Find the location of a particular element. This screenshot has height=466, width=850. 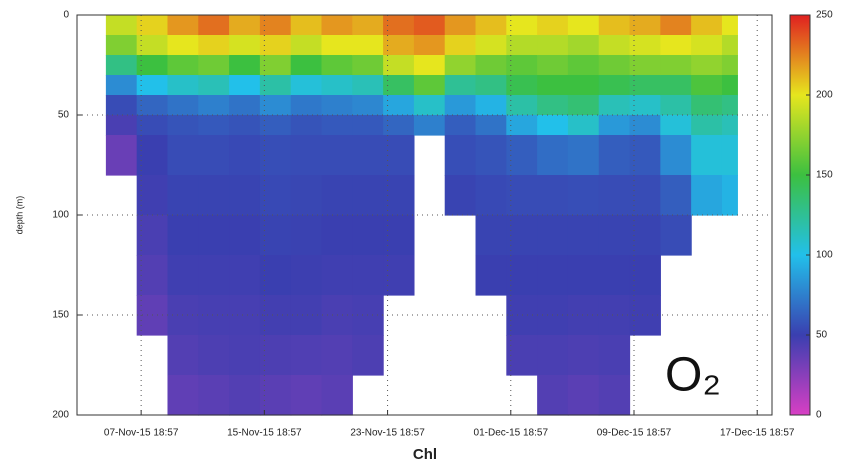

chart-title: Chl is located at coordinates (425, 454).